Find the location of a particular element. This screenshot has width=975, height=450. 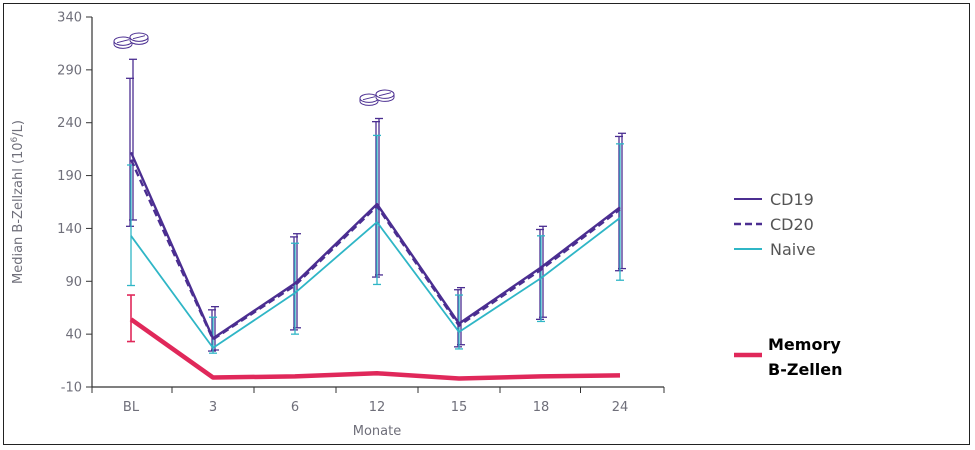

y-tick-label: -10 is located at coordinates (71, 388).